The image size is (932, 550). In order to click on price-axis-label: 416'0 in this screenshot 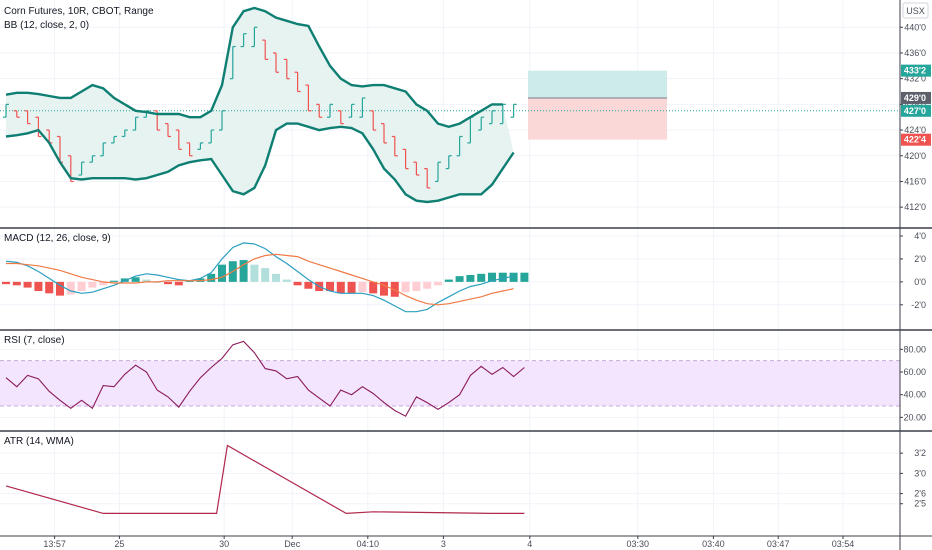, I will do `click(915, 181)`.